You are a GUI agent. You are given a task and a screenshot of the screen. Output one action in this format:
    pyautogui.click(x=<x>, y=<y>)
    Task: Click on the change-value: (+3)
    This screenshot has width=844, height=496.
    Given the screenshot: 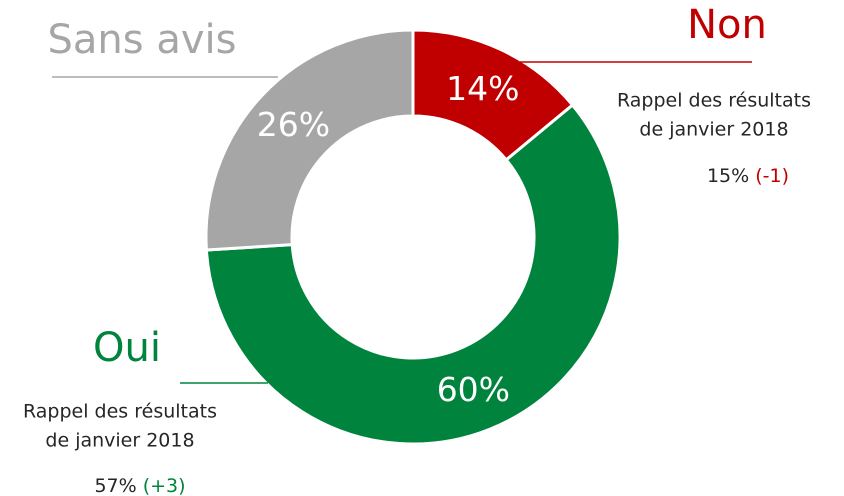 What is the action you would take?
    pyautogui.click(x=164, y=485)
    